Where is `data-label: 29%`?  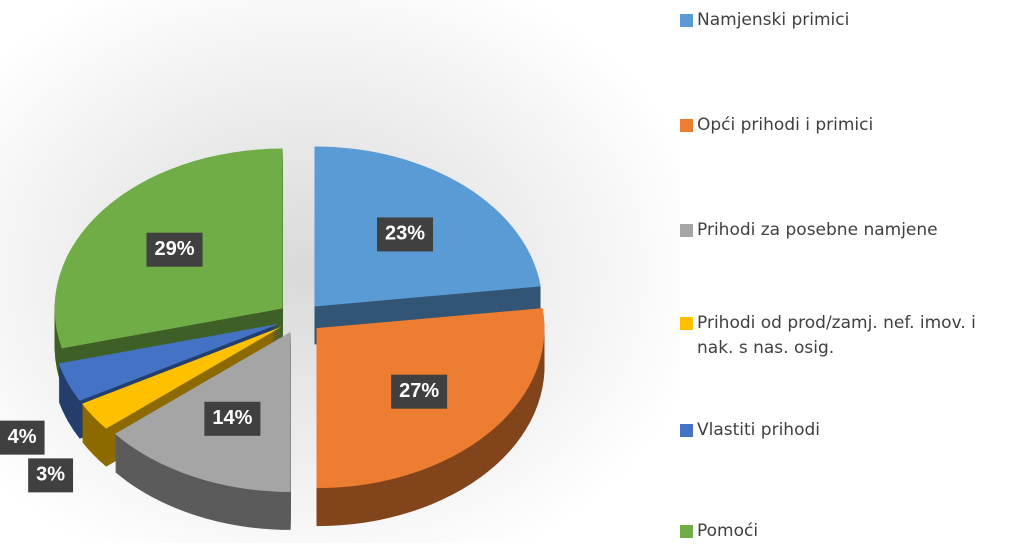 data-label: 29% is located at coordinates (175, 249).